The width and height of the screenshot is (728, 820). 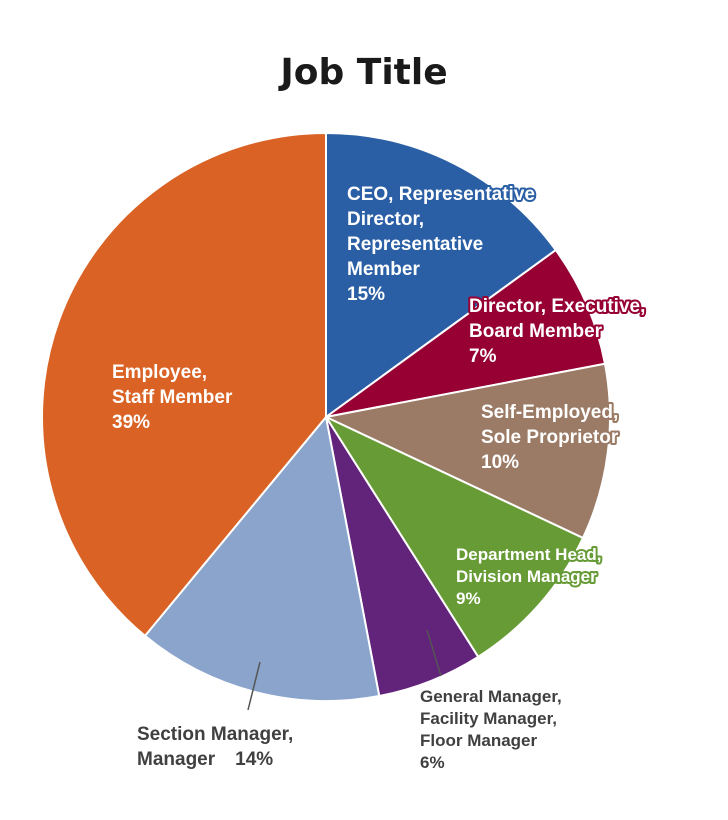 I want to click on slice-percent: 39%, so click(x=131, y=422).